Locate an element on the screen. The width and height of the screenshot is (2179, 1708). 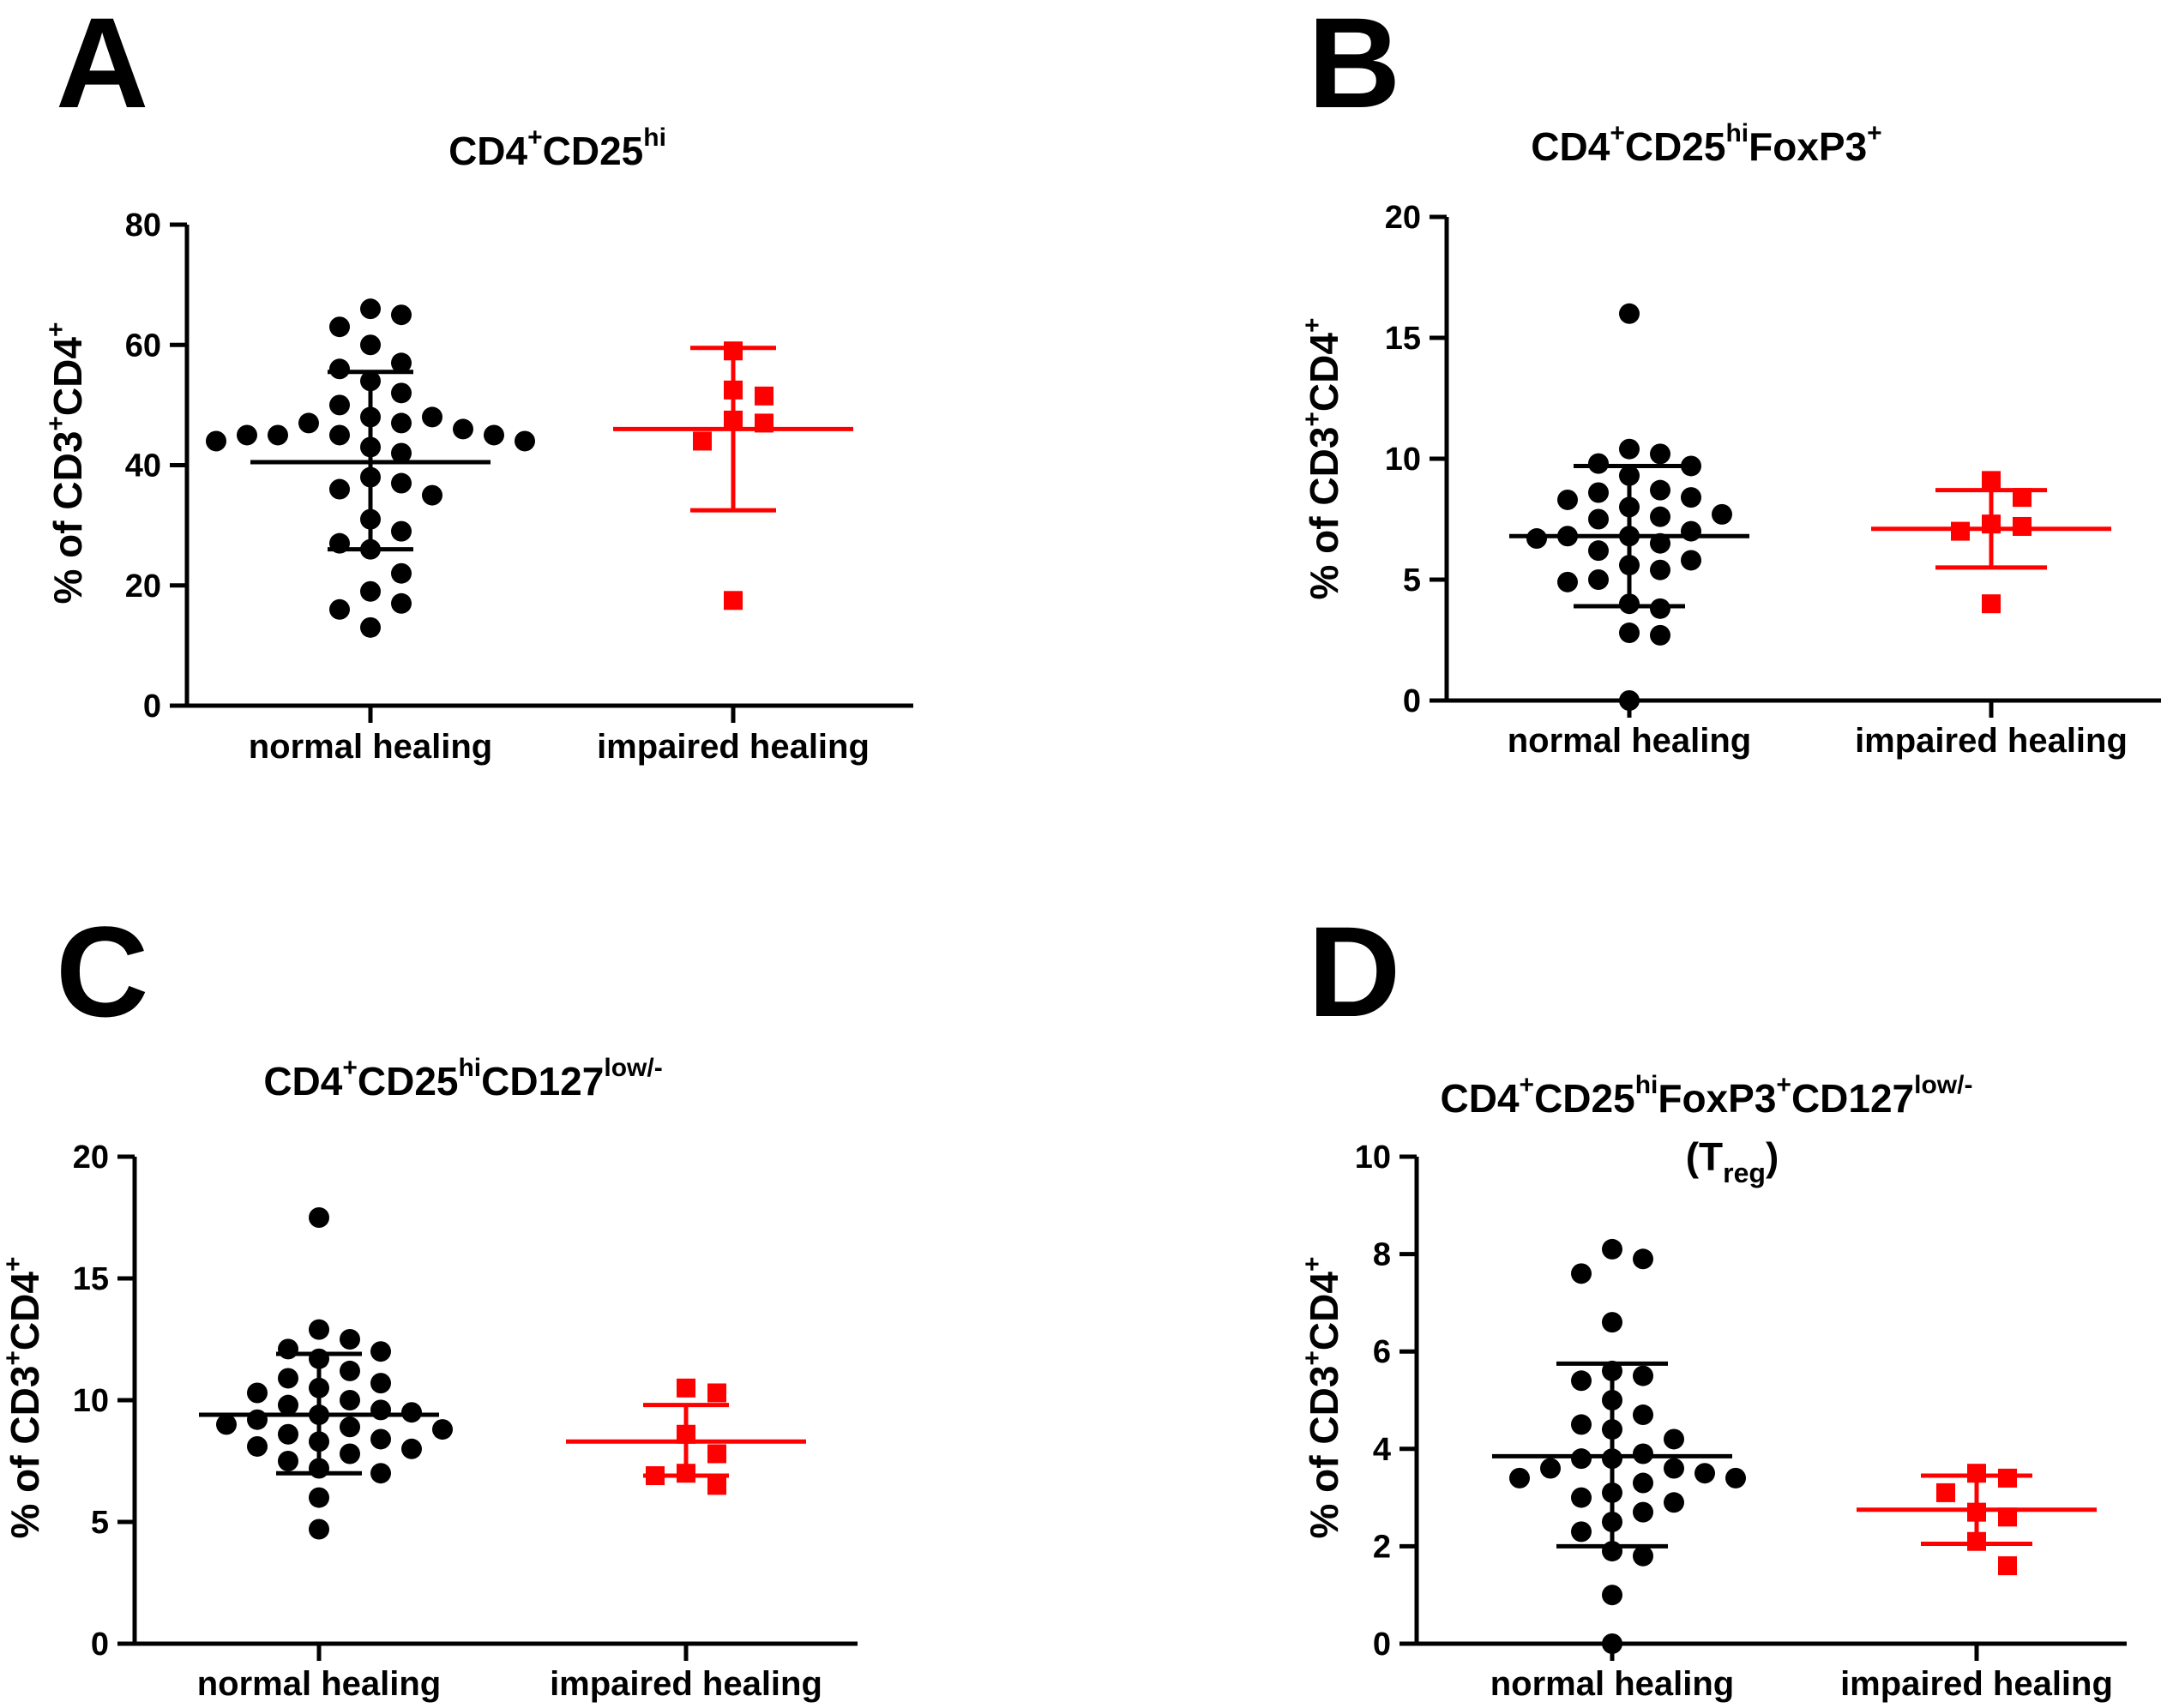
y-tick-label: 10 is located at coordinates (1373, 1158).